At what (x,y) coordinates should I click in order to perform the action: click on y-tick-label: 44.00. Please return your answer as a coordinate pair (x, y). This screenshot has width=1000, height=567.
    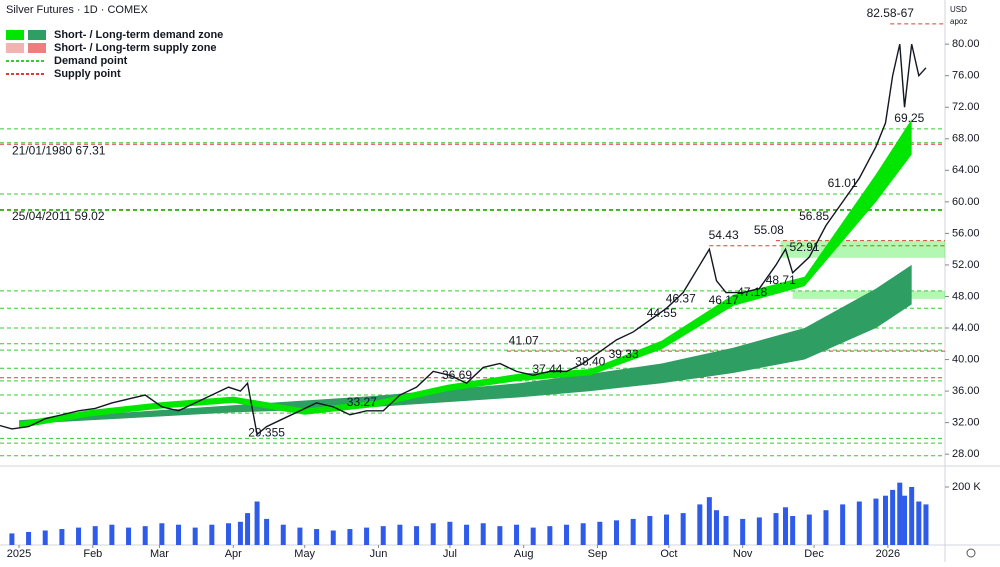
    Looking at the image, I should click on (966, 328).